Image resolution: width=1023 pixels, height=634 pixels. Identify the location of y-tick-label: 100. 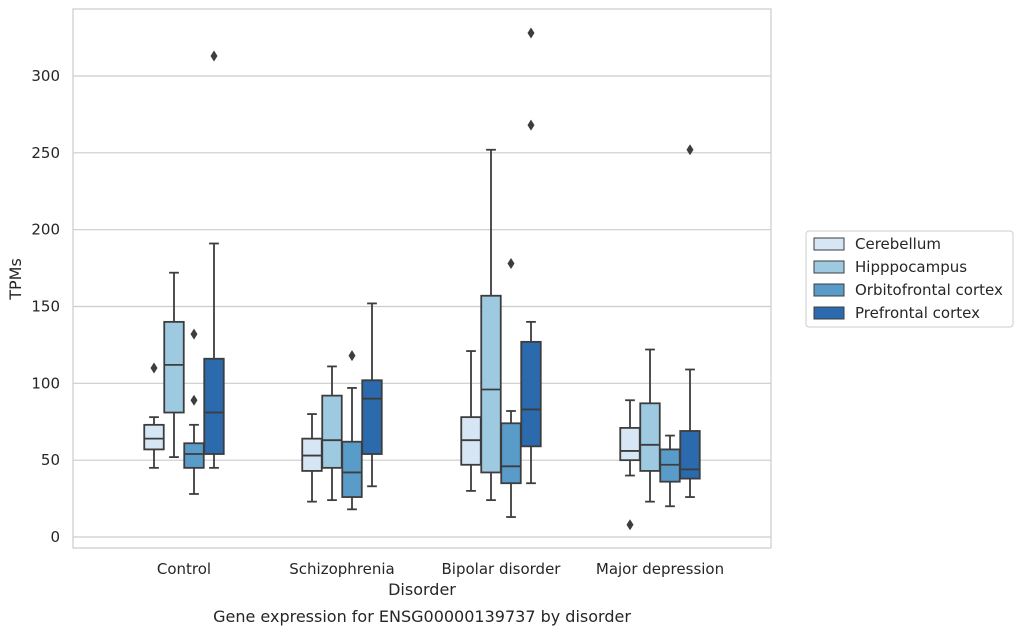
(45, 383).